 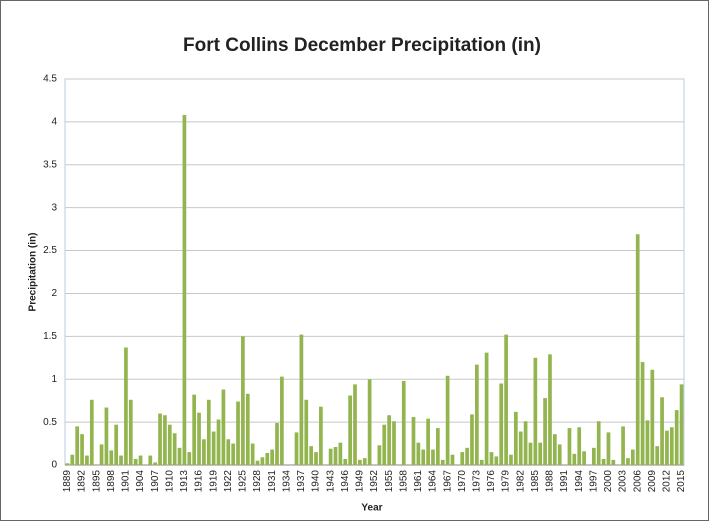 What do you see at coordinates (403, 481) in the screenshot?
I see `x-tick-label: 1958` at bounding box center [403, 481].